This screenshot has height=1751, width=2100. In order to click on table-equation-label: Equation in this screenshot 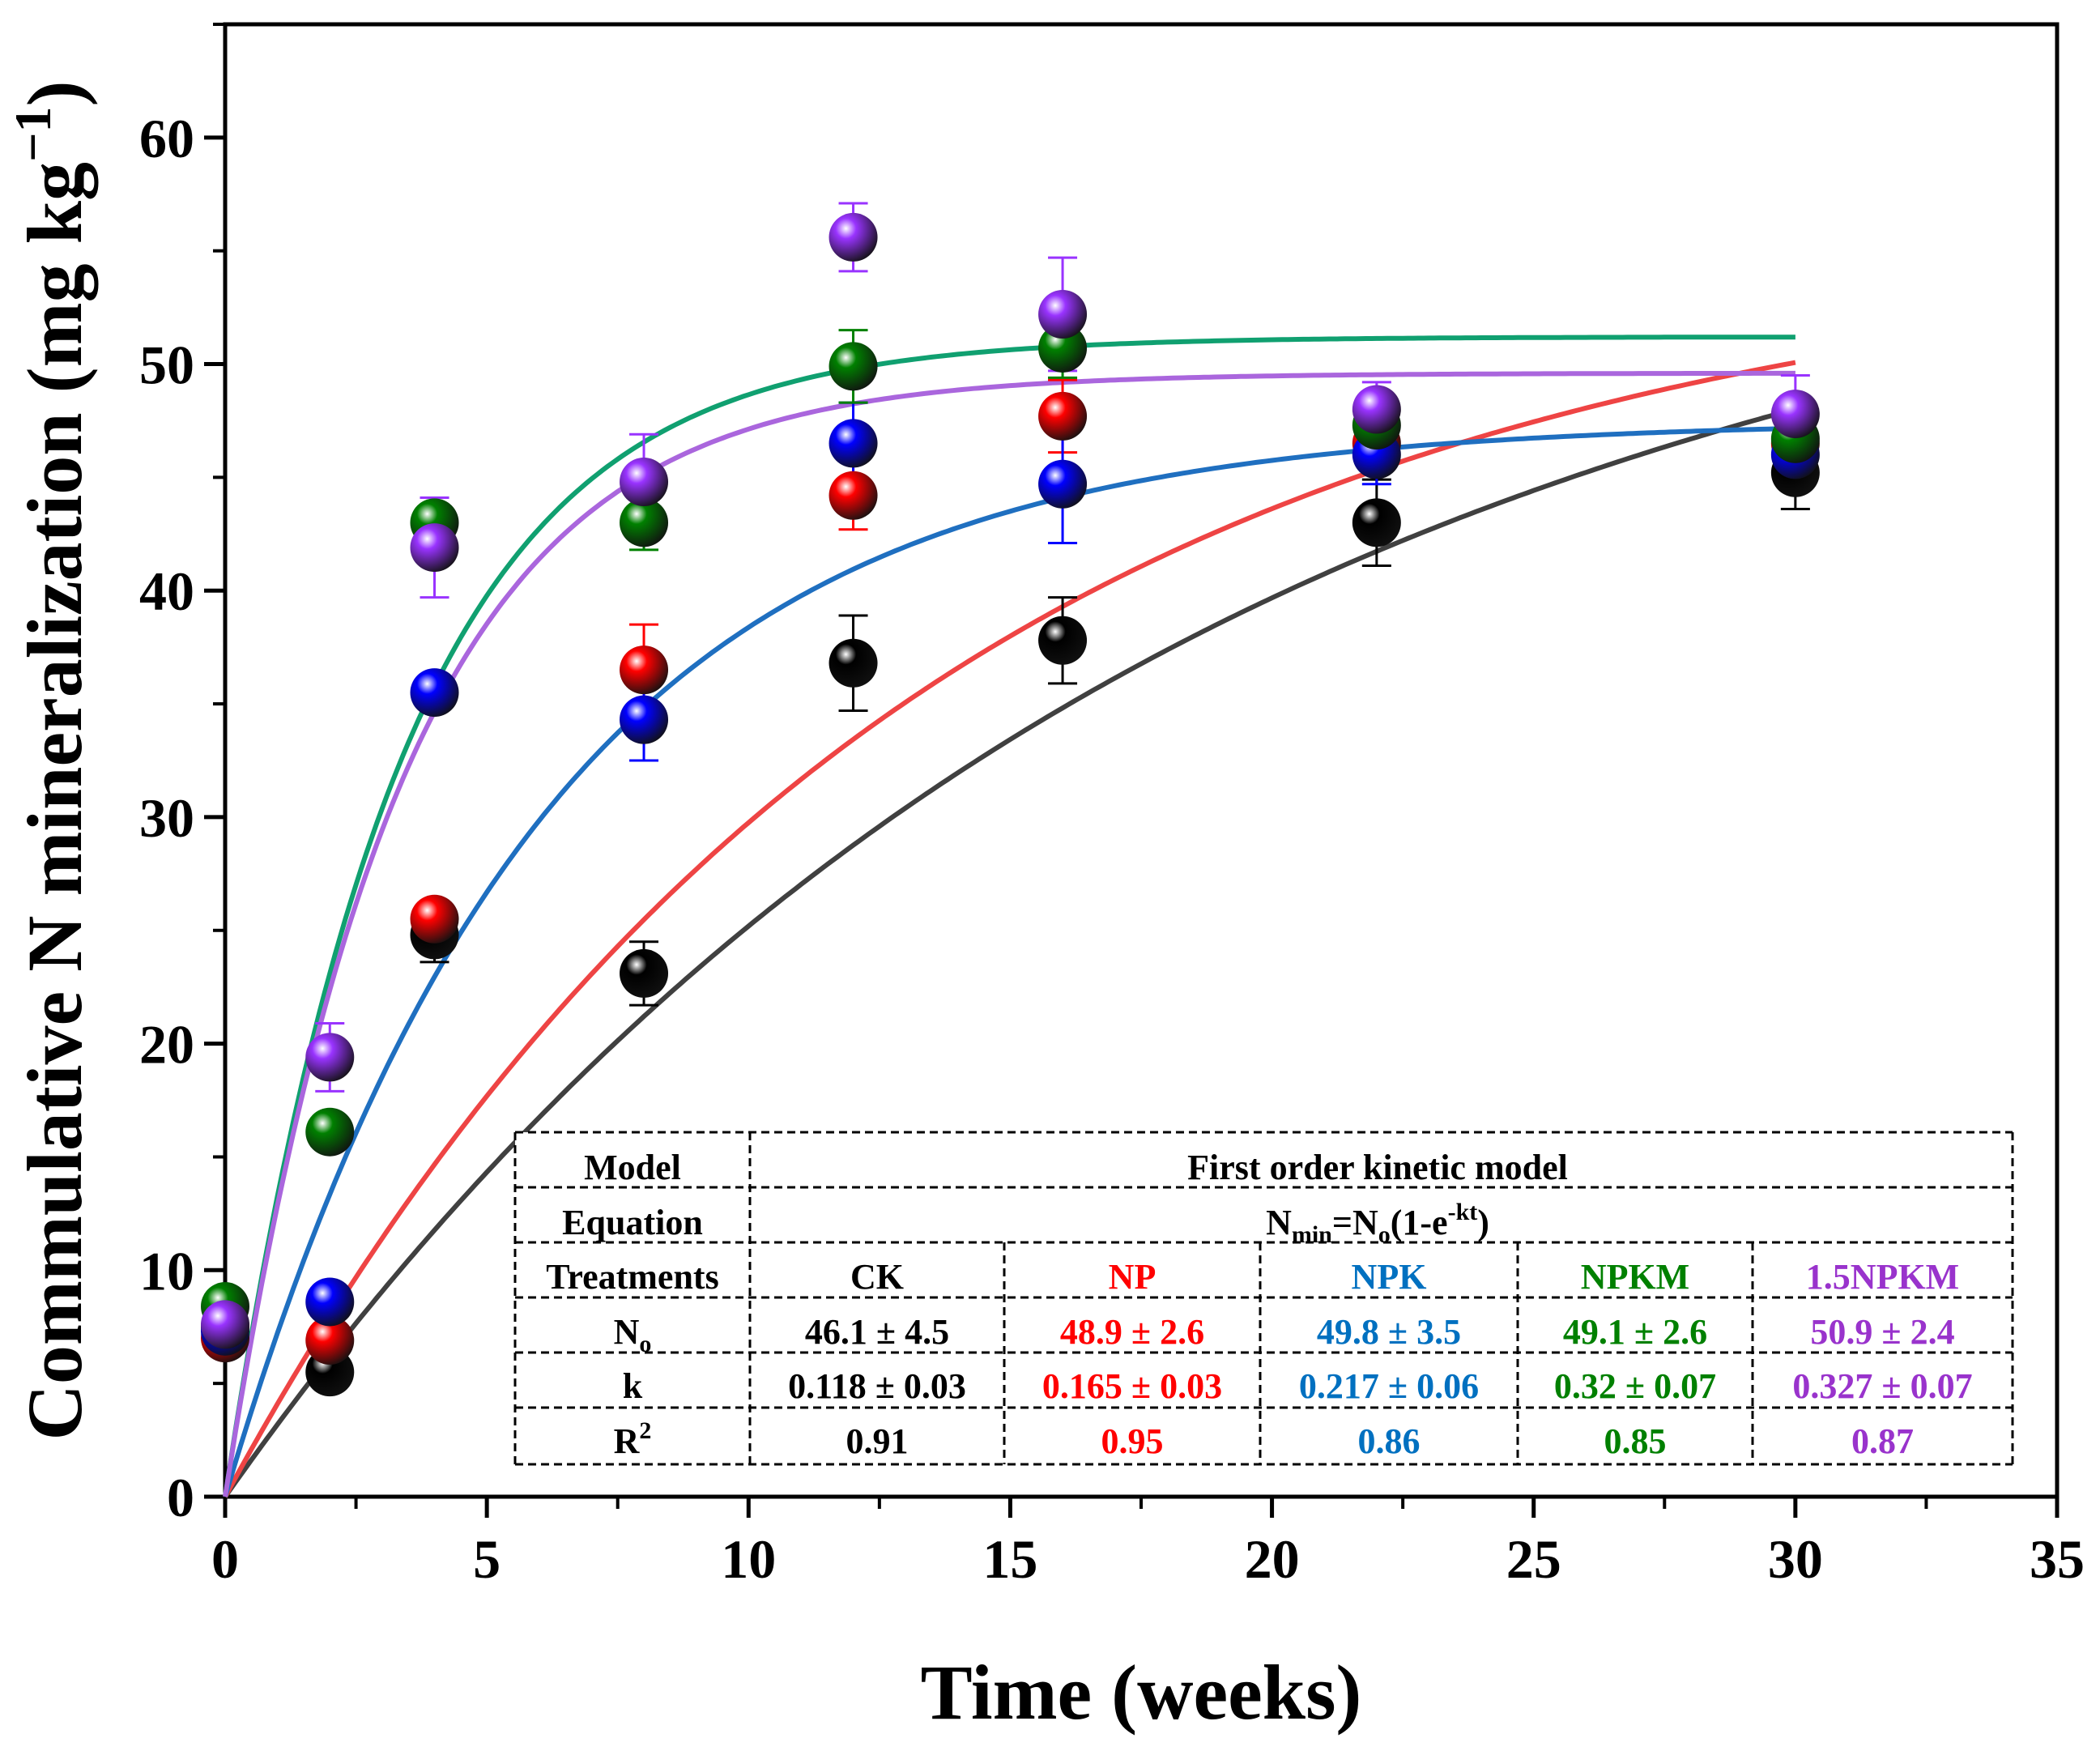, I will do `click(632, 1222)`.